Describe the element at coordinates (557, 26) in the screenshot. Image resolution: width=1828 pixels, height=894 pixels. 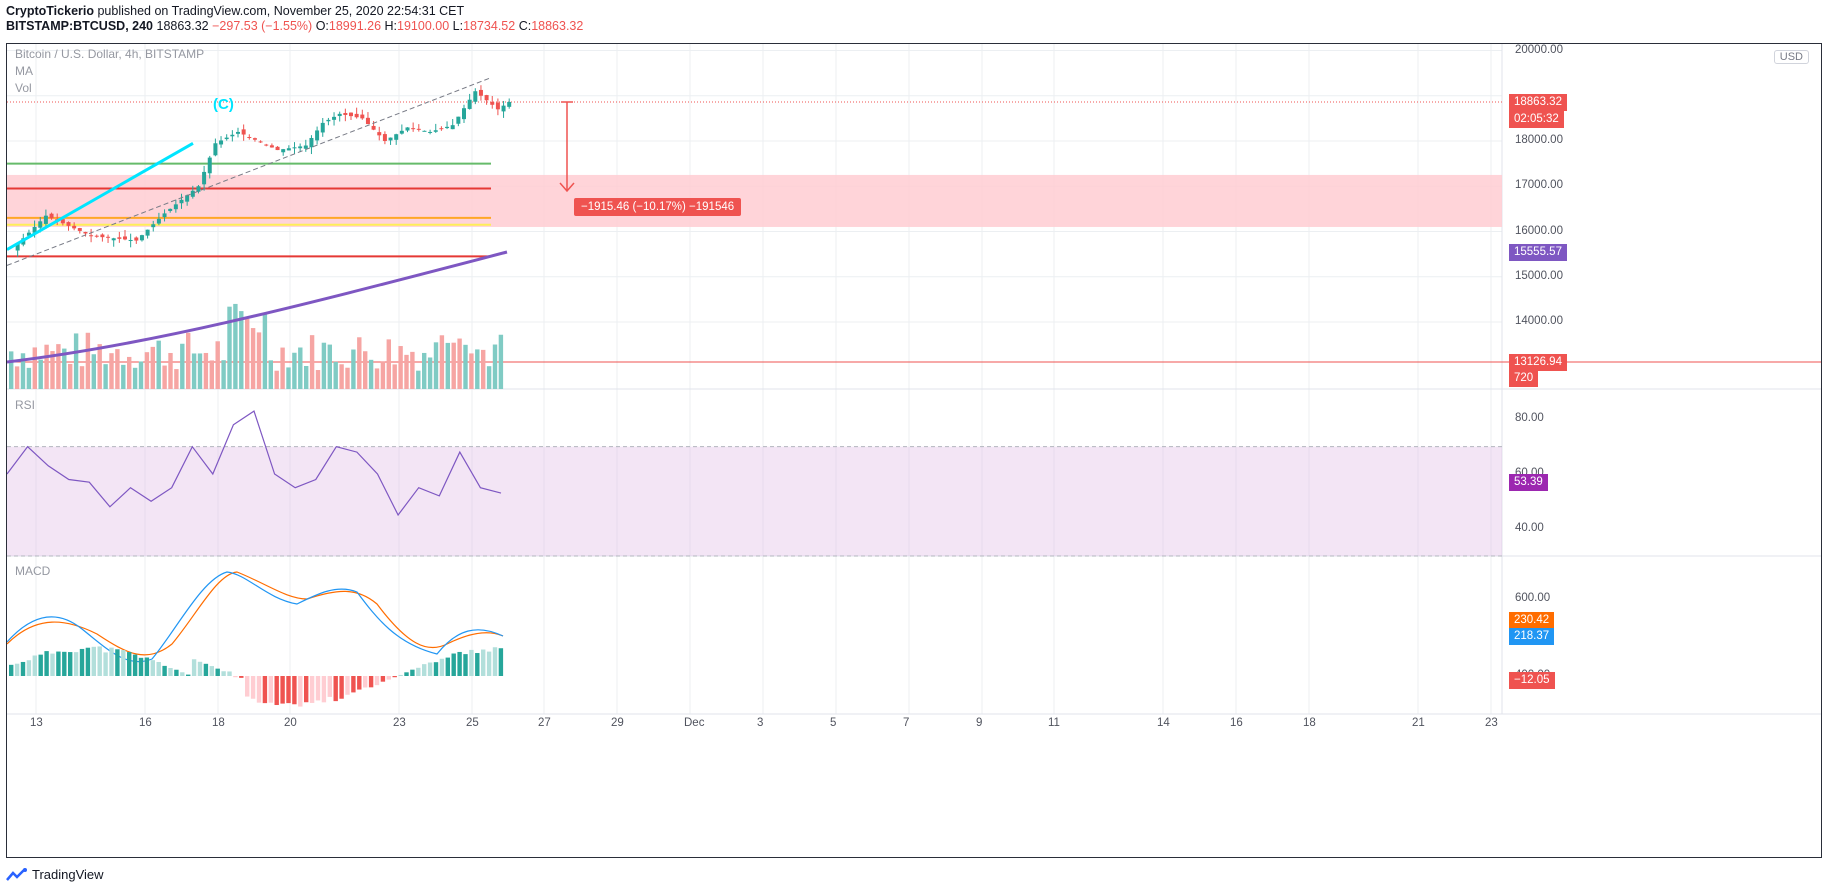
I see `close-value: 18863.32` at that location.